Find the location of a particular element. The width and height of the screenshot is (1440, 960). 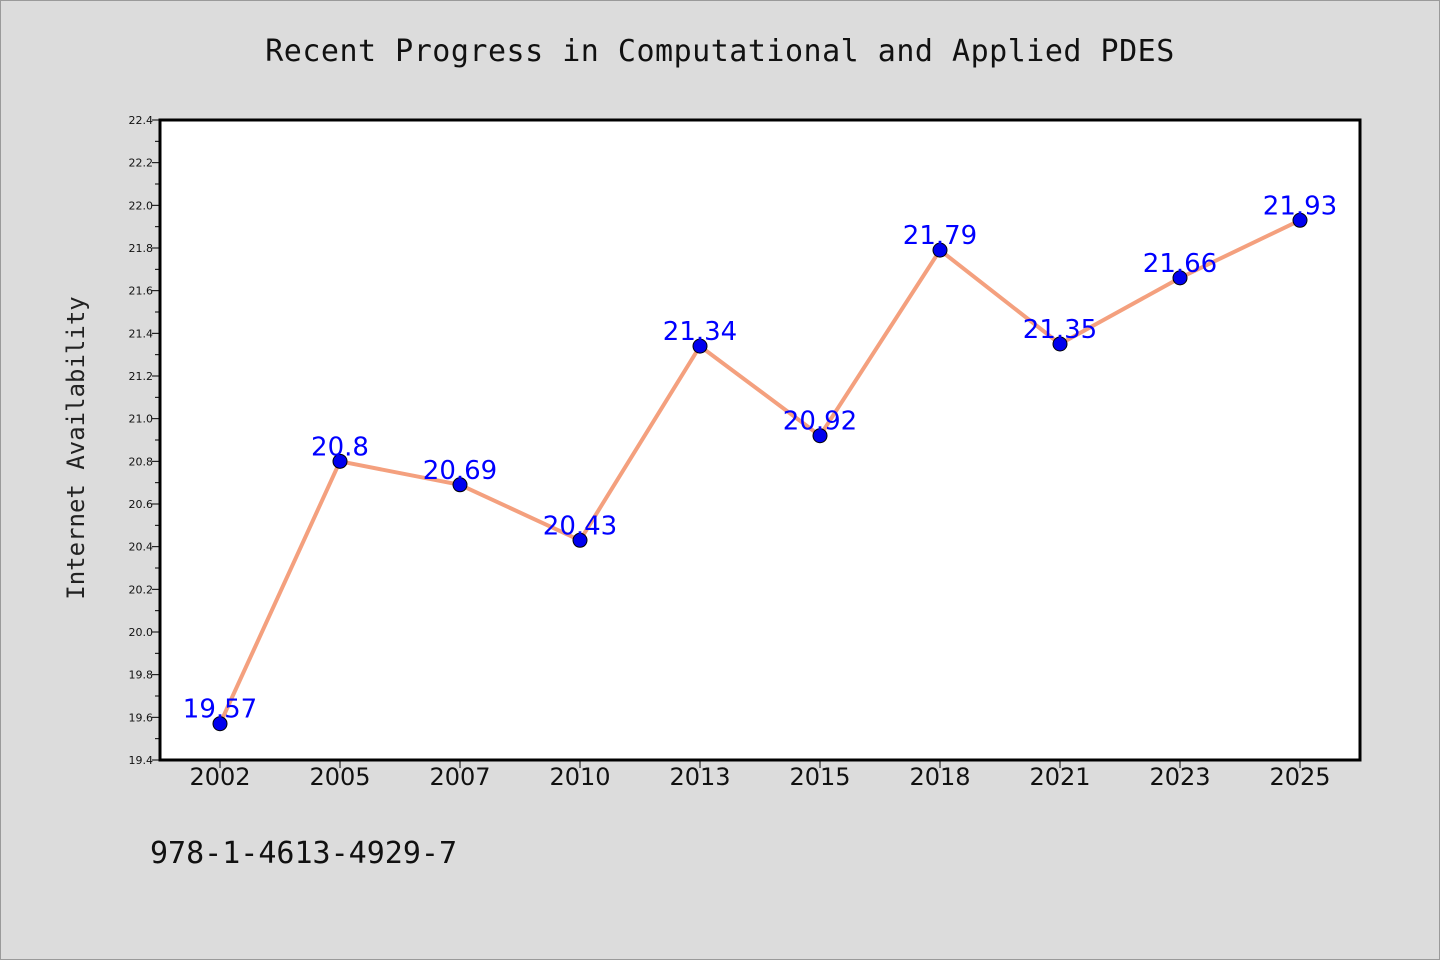

x-tick-label: 2002 is located at coordinates (219, 777).